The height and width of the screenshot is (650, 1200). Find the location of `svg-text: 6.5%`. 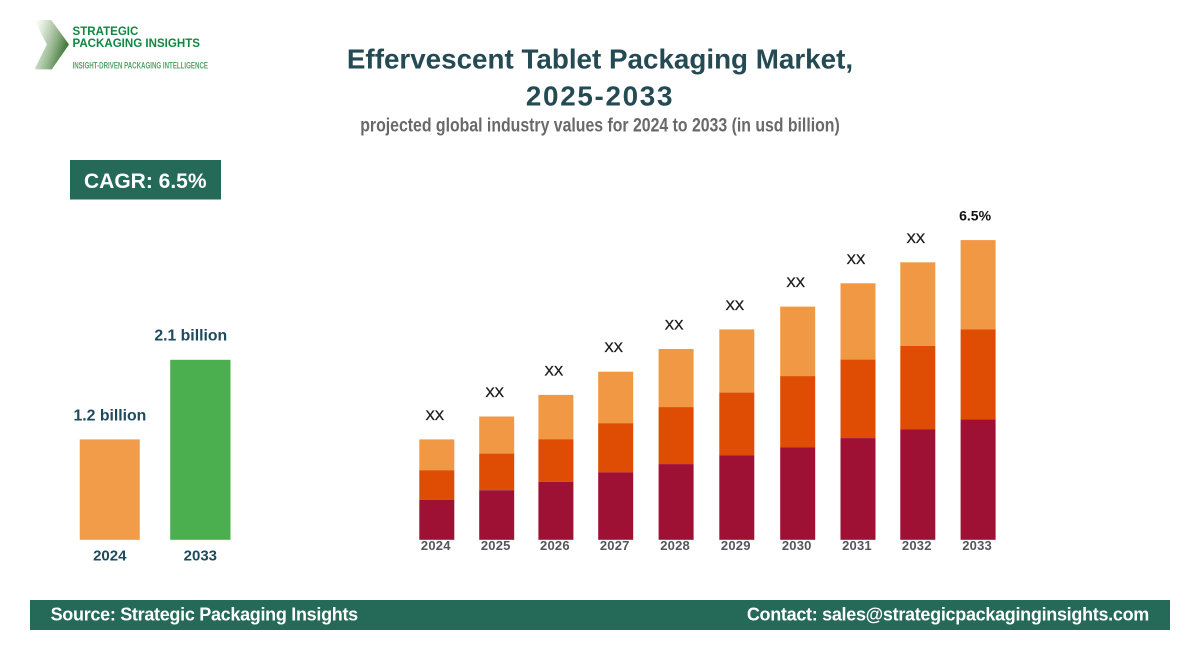

svg-text: 6.5% is located at coordinates (975, 216).